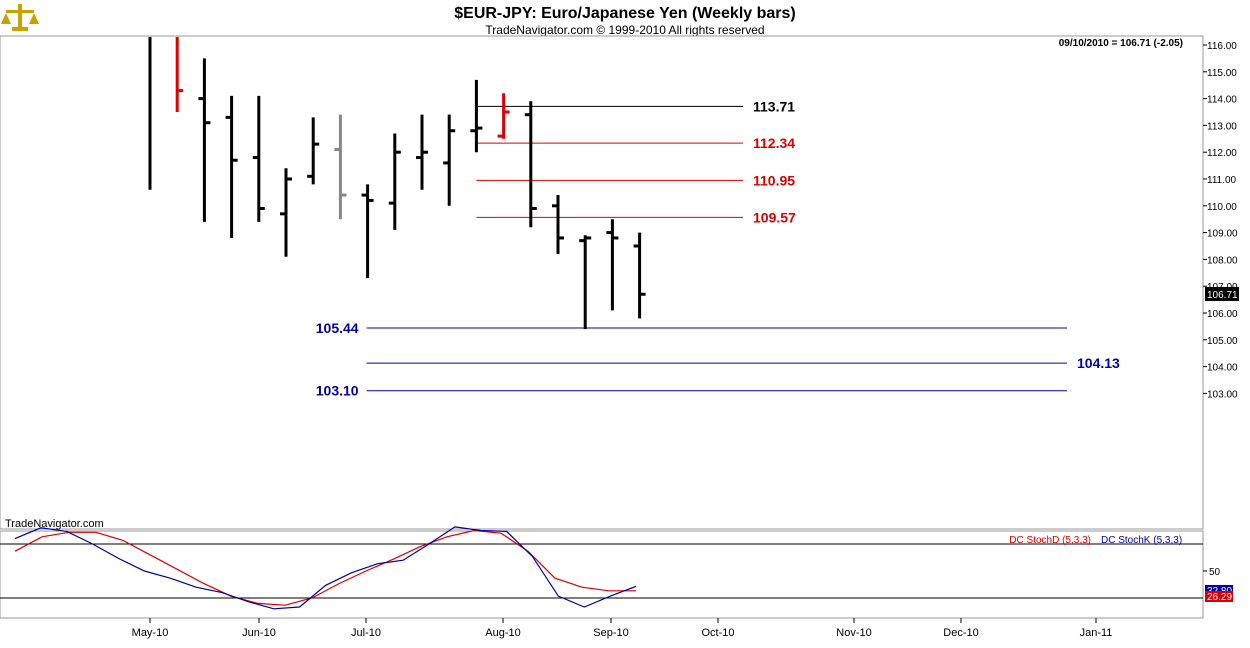  Describe the element at coordinates (1096, 633) in the screenshot. I see `date-tick-label: Jan-11` at that location.